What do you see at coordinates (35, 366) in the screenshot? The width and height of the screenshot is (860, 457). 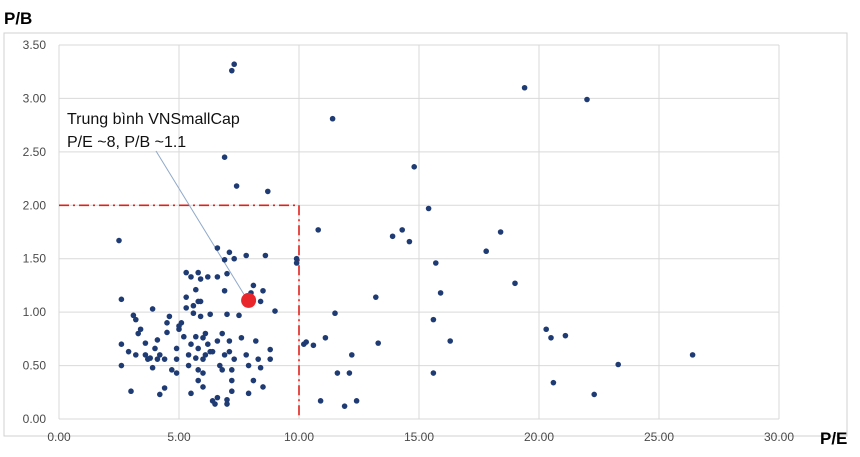 I see `y-tick-label: 0.50` at bounding box center [35, 366].